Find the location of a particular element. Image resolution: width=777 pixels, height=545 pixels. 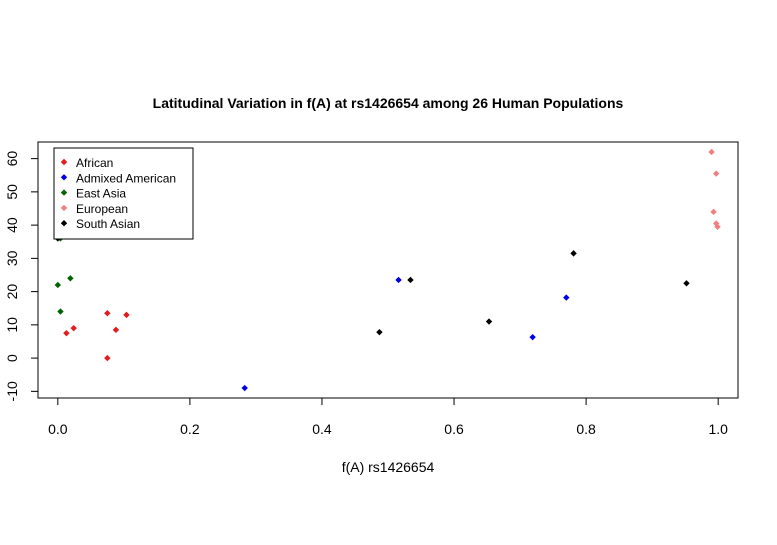

legend-box is located at coordinates (123, 193).